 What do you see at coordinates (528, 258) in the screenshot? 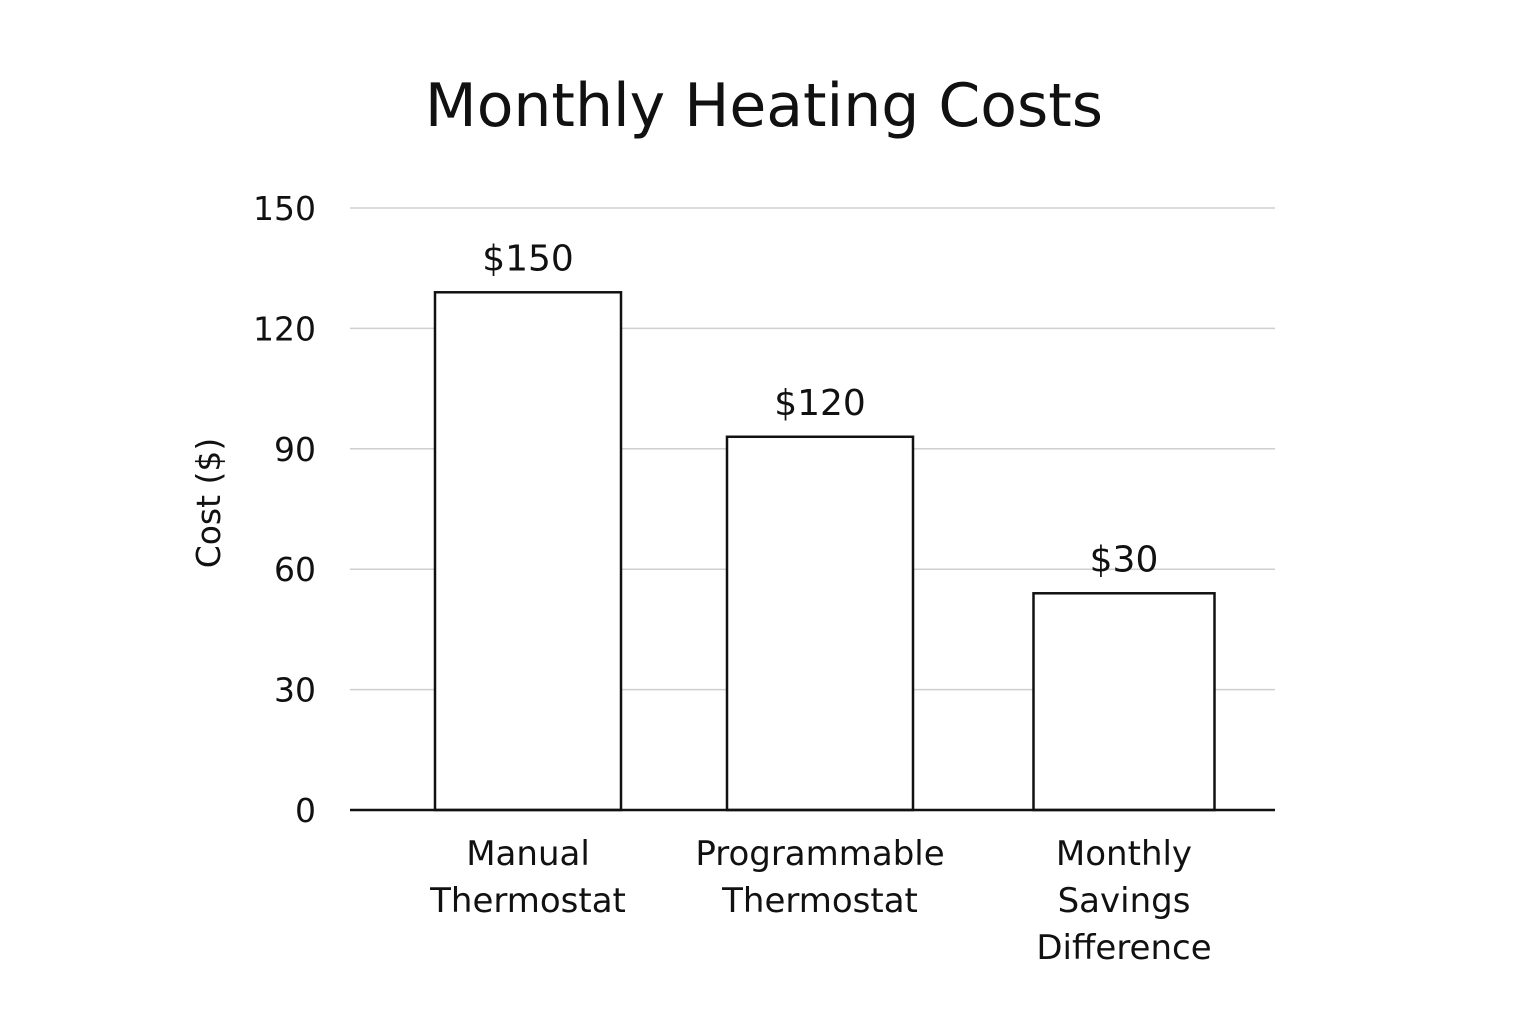
I see `data-label: $150` at bounding box center [528, 258].